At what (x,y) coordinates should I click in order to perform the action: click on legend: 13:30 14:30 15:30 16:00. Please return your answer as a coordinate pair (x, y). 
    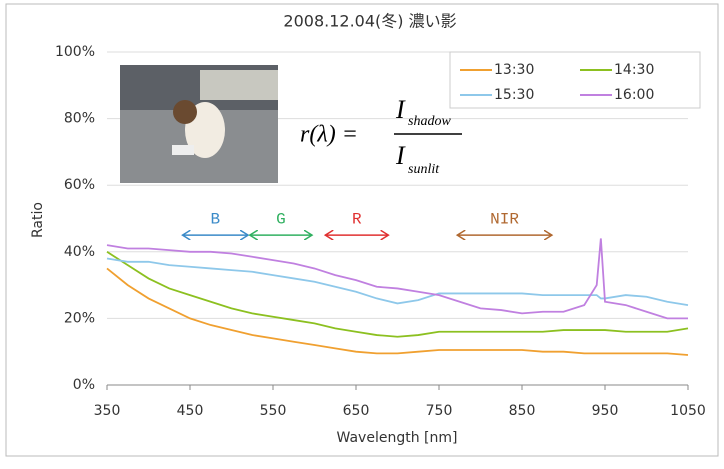
    Looking at the image, I should click on (575, 80).